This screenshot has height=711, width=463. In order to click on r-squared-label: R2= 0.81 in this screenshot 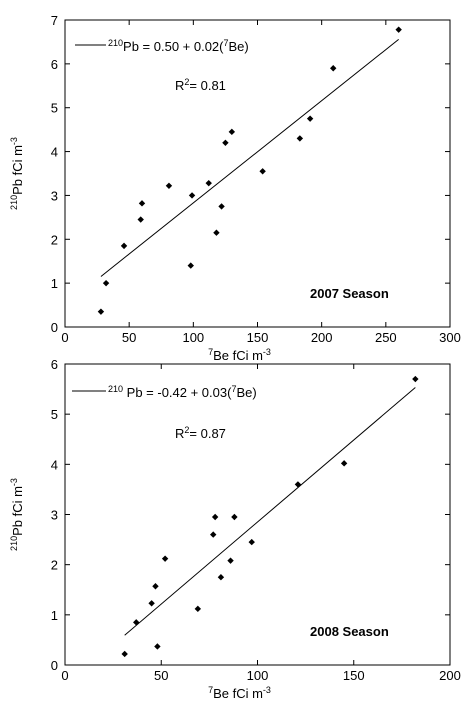, I will do `click(200, 85)`.